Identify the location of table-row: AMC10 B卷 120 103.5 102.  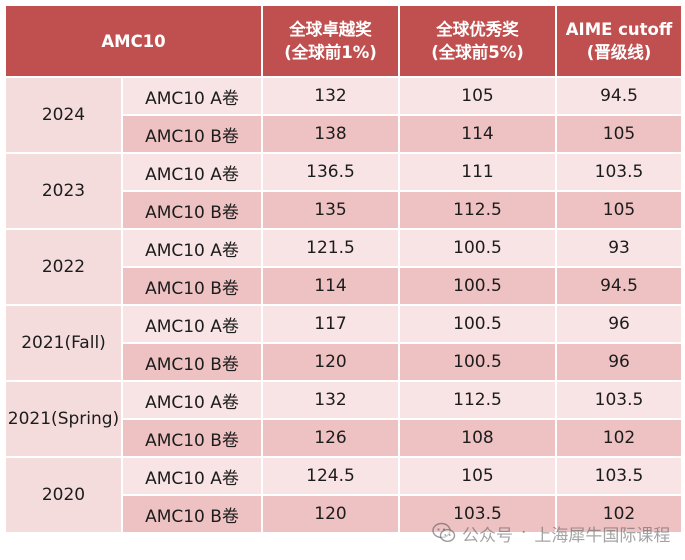
(344, 514).